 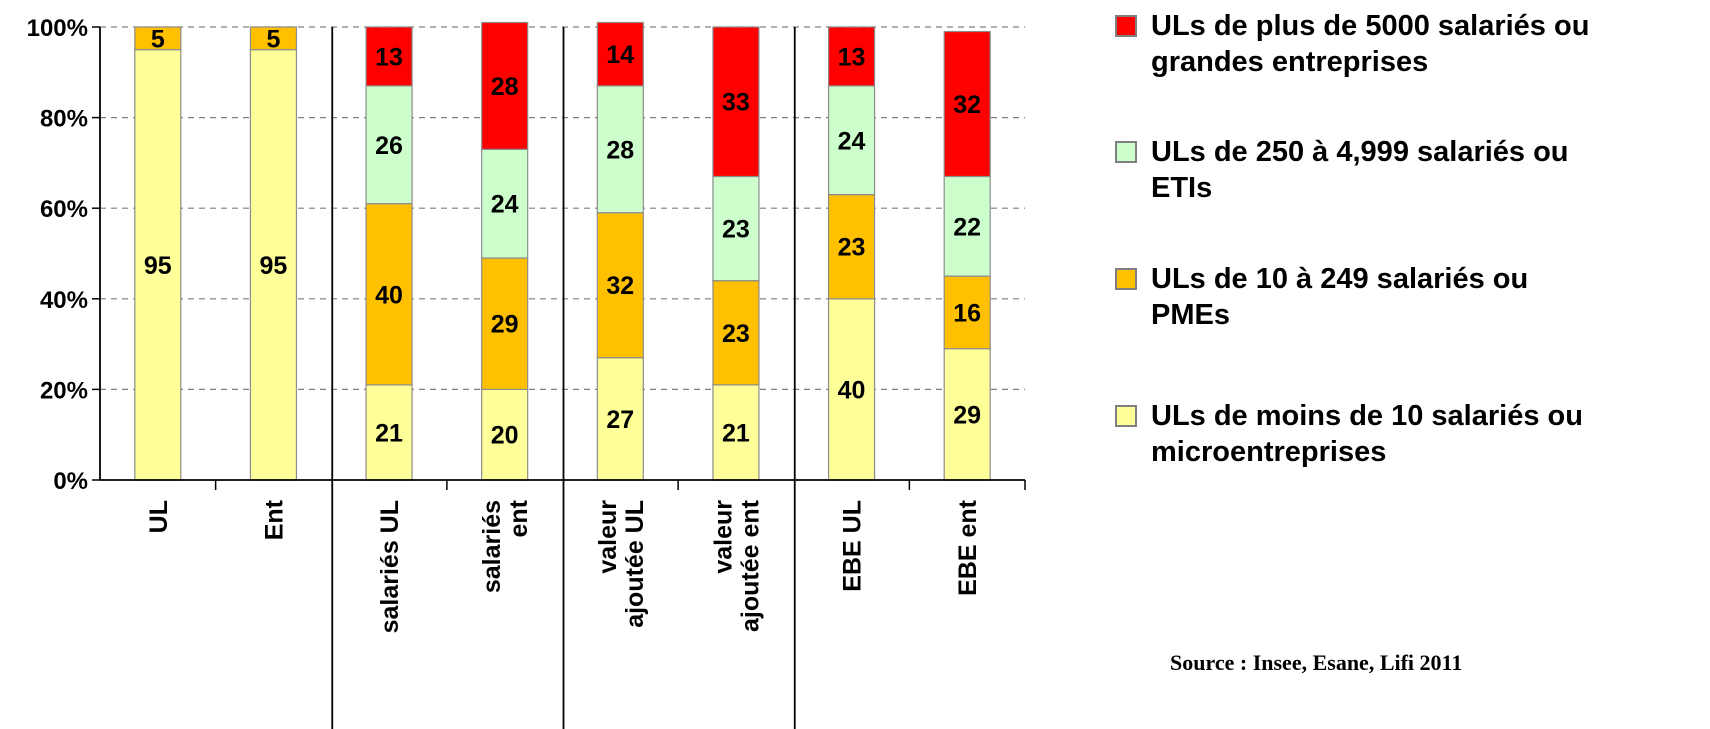 I want to click on data-label: 27, so click(x=620, y=420).